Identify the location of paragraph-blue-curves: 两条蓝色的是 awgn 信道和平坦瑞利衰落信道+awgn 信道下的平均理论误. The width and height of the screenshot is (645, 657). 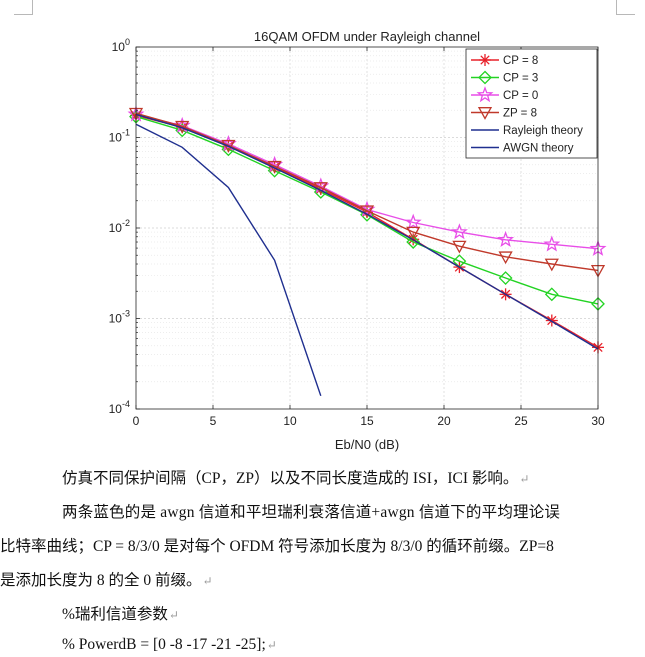
(353, 511).